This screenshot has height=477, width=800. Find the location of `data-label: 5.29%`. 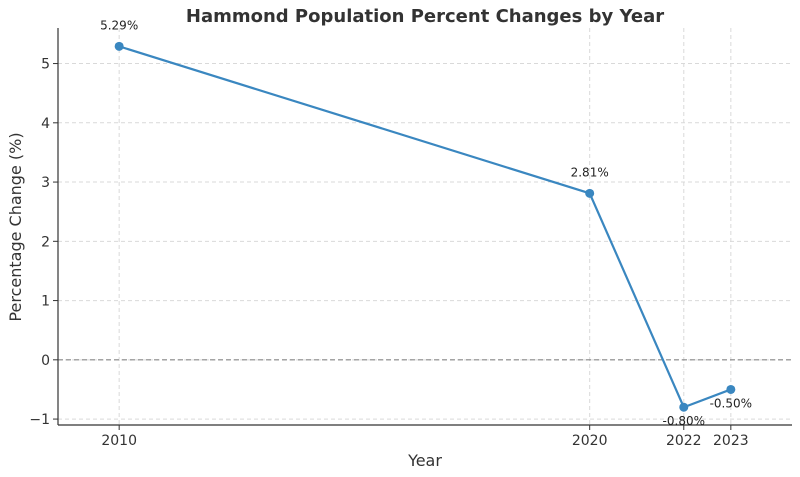

data-label: 5.29% is located at coordinates (119, 25).